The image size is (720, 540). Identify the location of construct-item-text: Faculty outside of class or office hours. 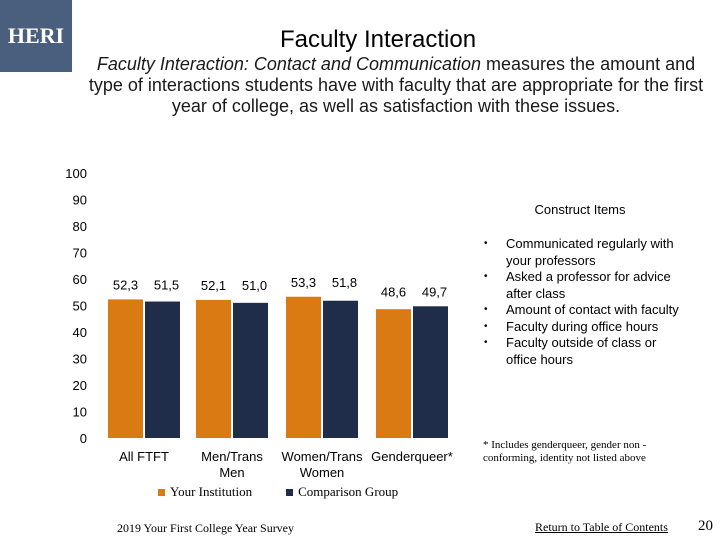
(581, 351).